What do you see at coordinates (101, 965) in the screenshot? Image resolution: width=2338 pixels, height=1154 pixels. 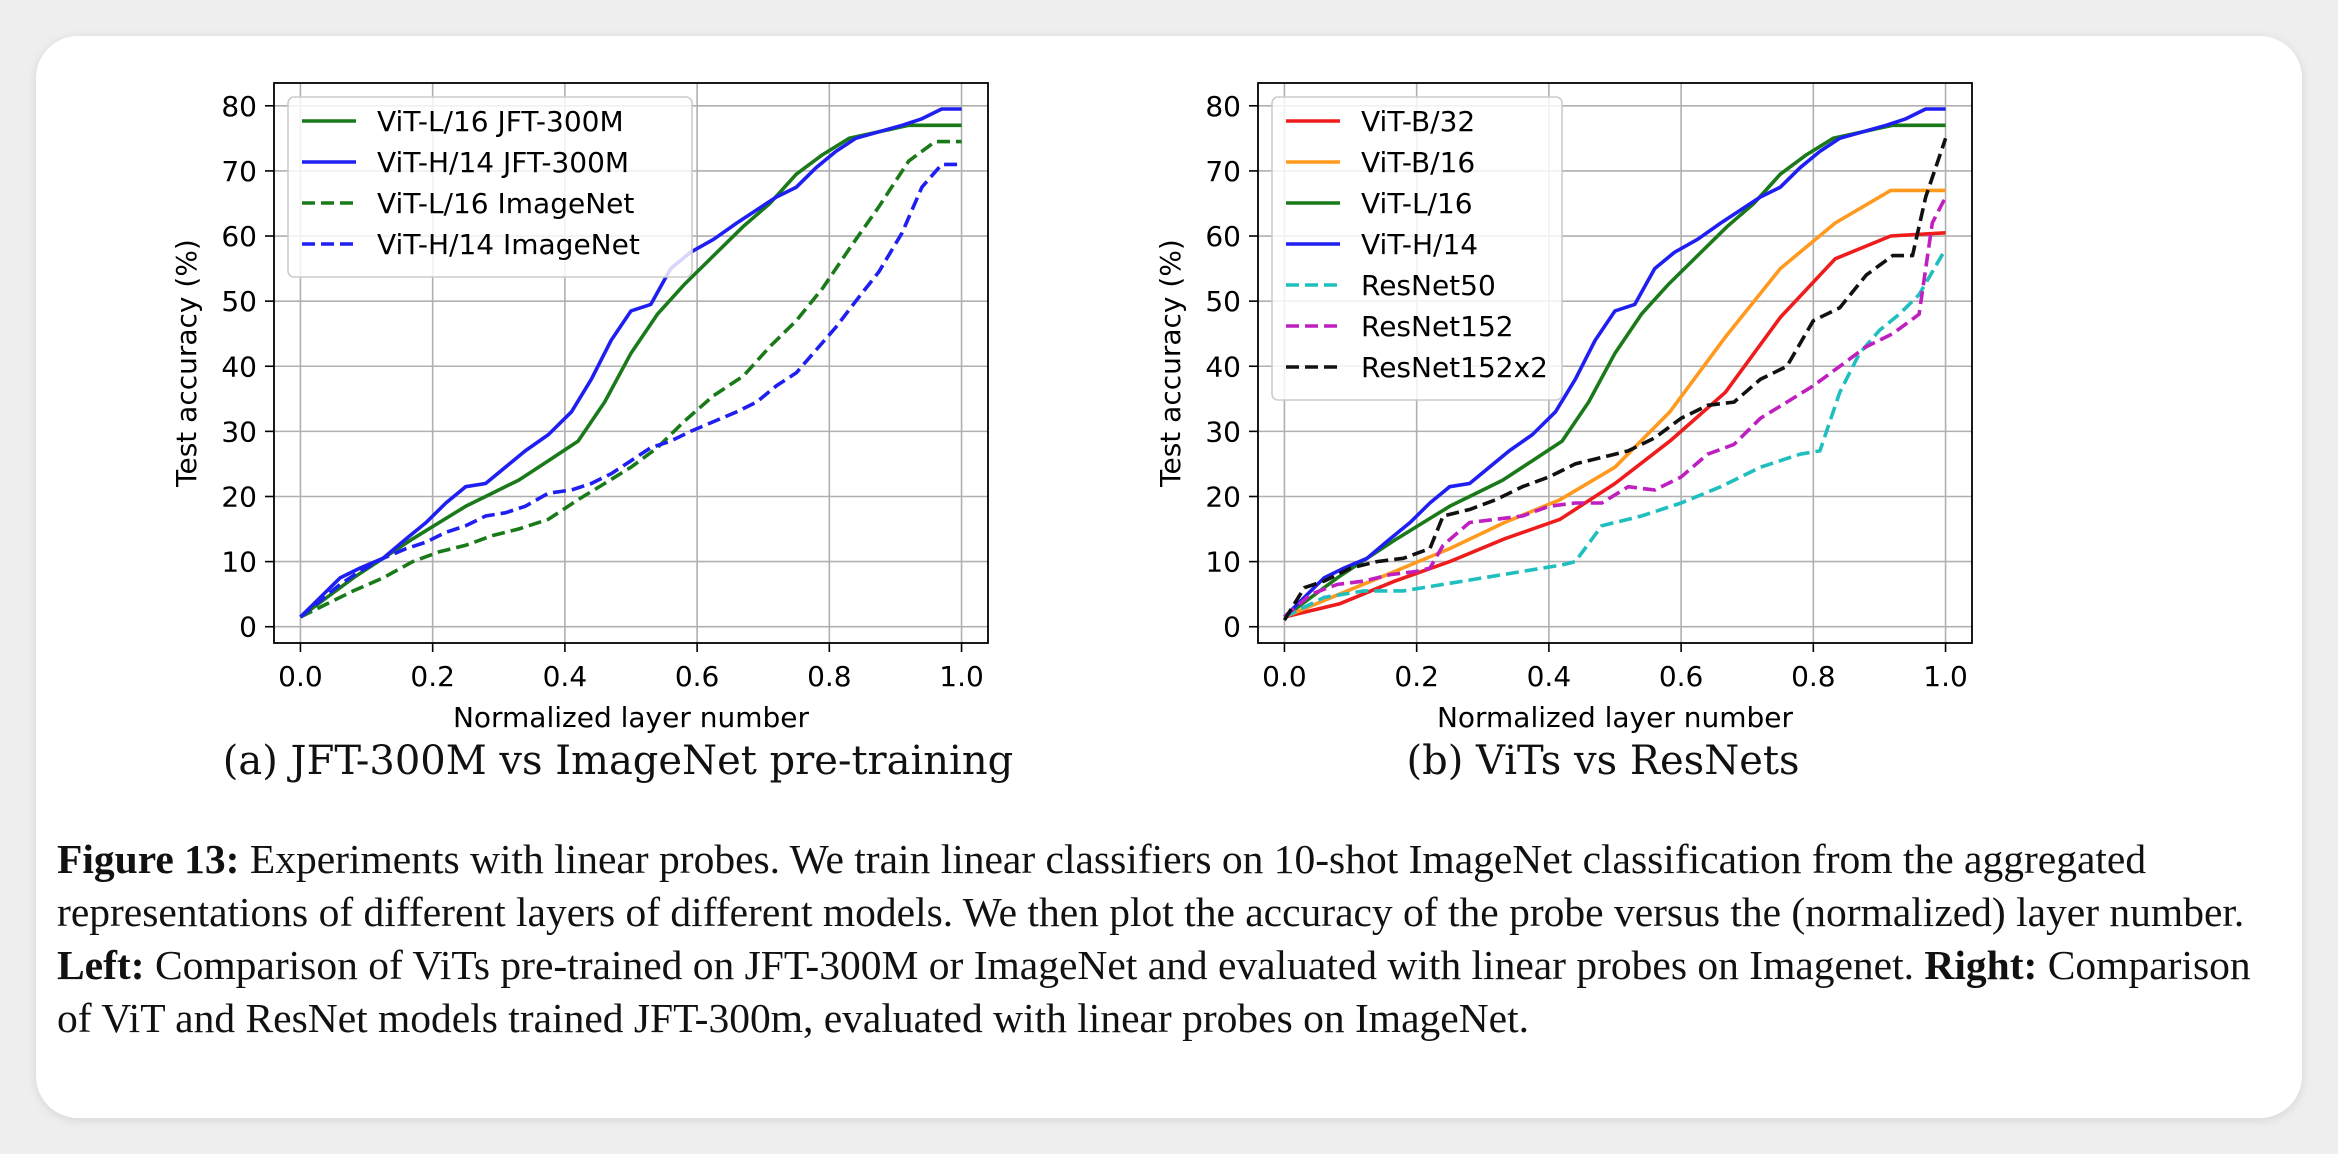 I see `caption-left-label: Left:` at bounding box center [101, 965].